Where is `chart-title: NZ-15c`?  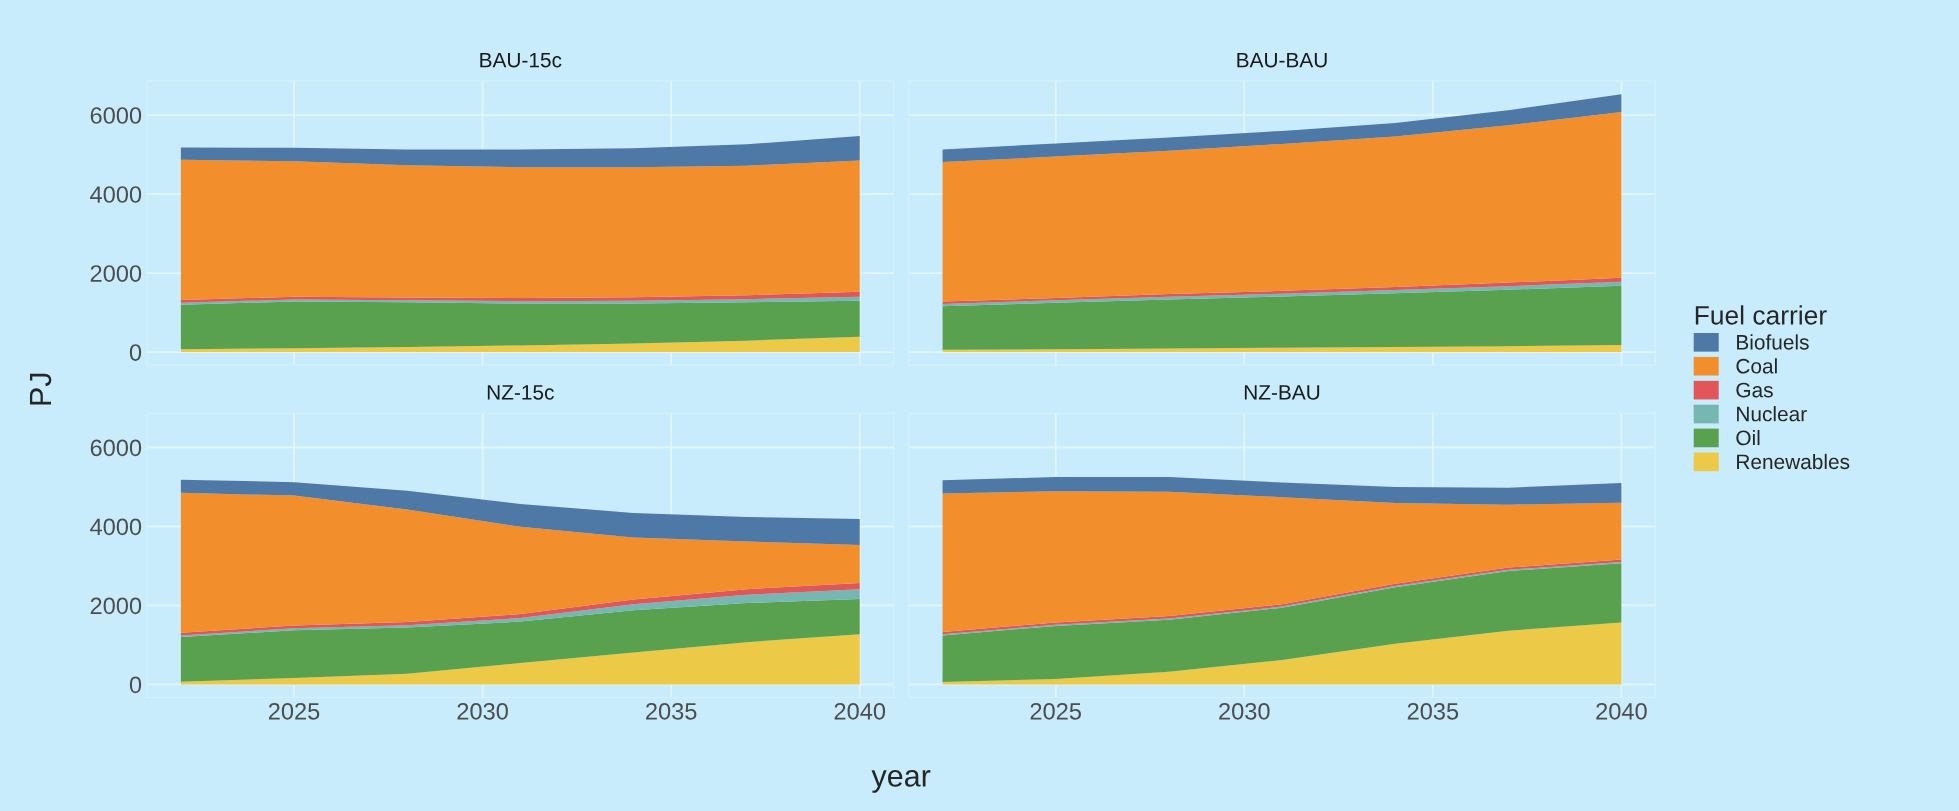 chart-title: NZ-15c is located at coordinates (520, 392).